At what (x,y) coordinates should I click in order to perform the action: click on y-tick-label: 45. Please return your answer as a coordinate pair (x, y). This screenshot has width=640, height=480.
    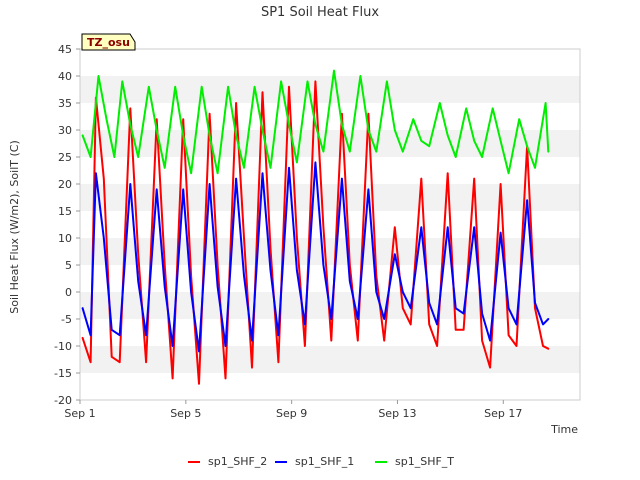
    Looking at the image, I should click on (65, 49).